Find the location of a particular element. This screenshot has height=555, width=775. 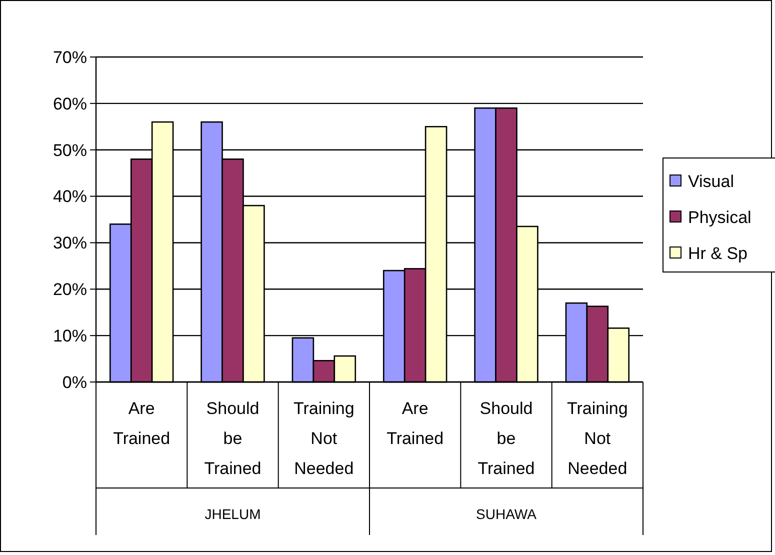

y-tick-label: 40% is located at coordinates (69, 196).